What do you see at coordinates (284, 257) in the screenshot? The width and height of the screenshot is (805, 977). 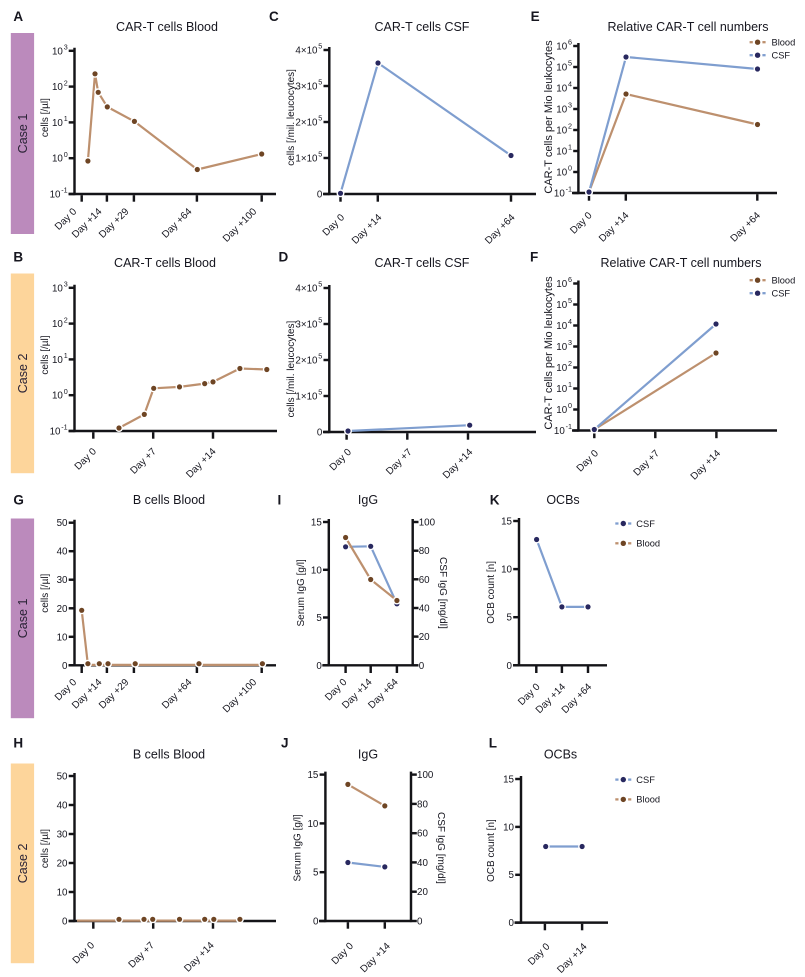 I see `svg-text: D` at bounding box center [284, 257].